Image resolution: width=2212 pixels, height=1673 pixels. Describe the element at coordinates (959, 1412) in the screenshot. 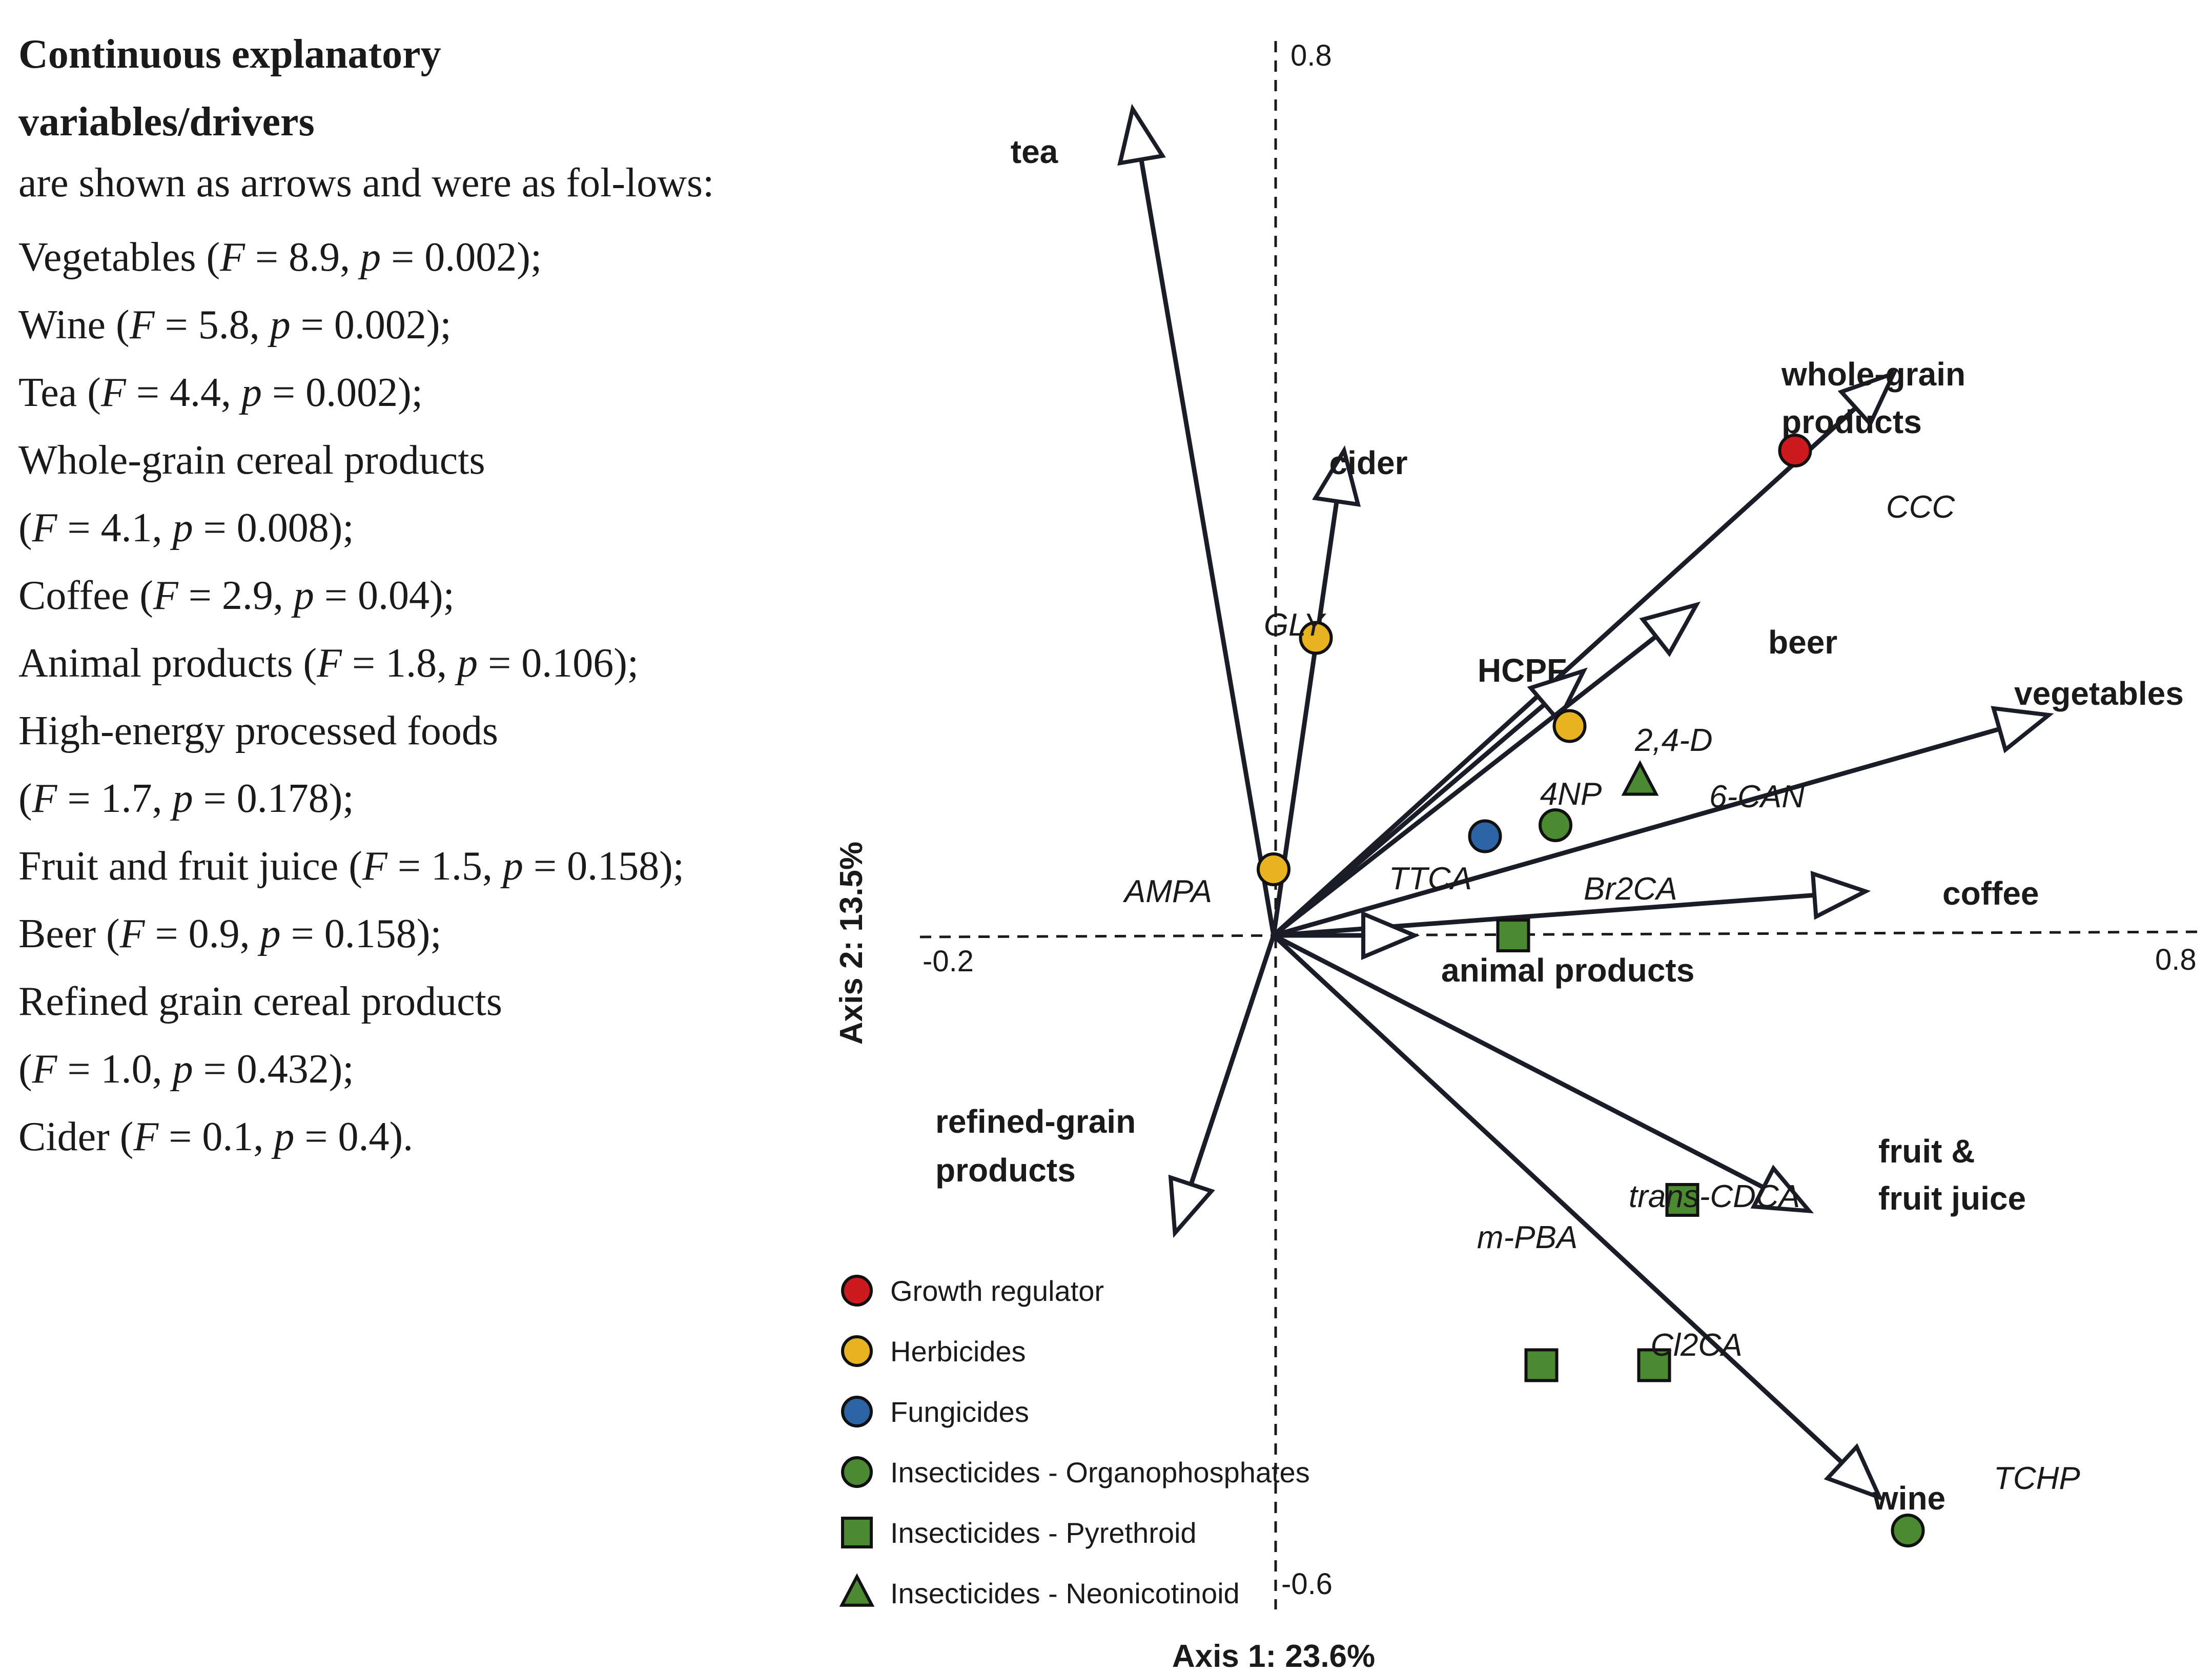

I see `legend-label-fungicides: Fungicides` at that location.